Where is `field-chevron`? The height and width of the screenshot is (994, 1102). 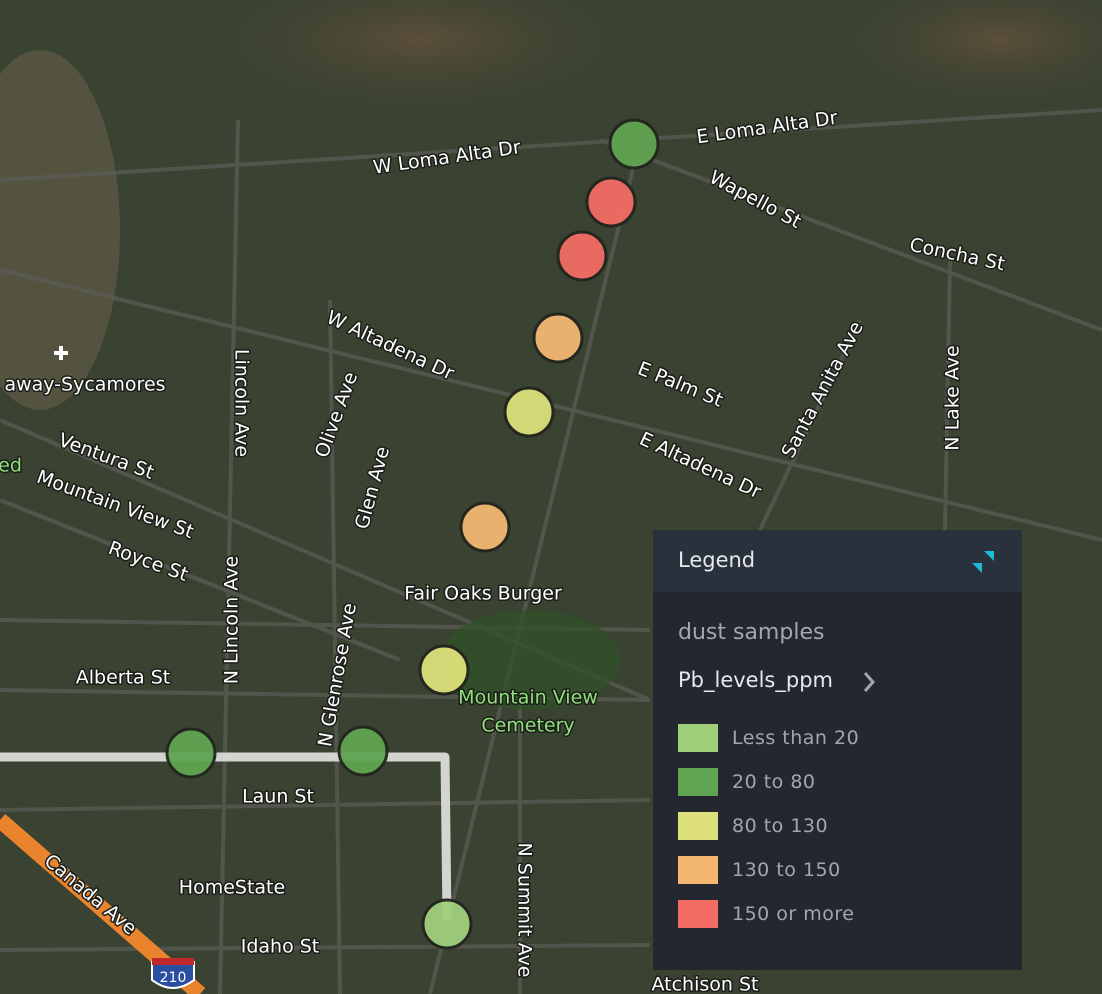 field-chevron is located at coordinates (869, 682).